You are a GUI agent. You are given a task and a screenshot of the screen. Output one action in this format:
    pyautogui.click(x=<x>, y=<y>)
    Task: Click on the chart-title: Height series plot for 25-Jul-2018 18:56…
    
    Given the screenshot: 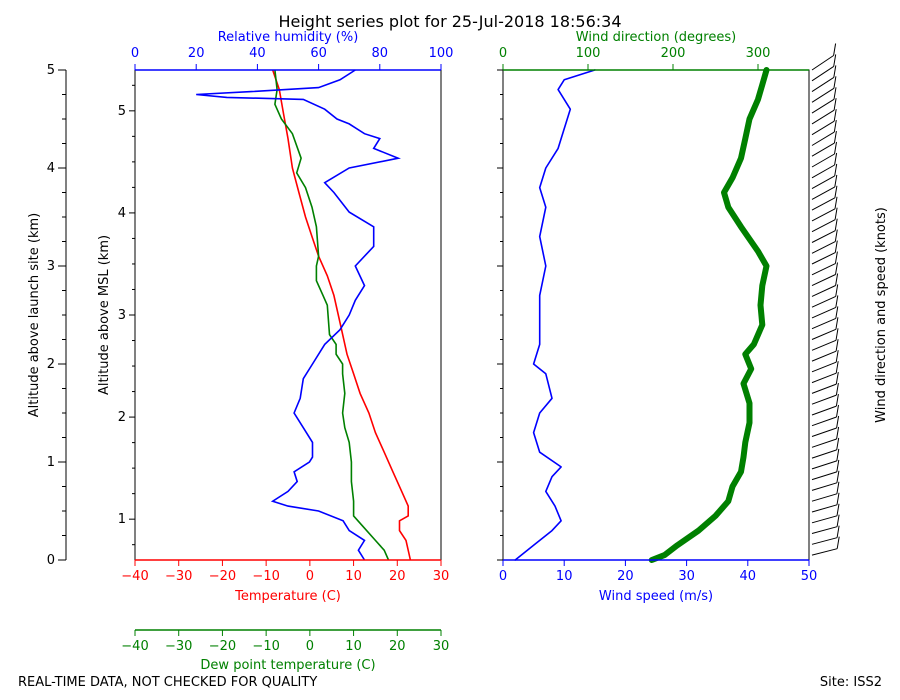 What is the action you would take?
    pyautogui.click(x=449, y=21)
    